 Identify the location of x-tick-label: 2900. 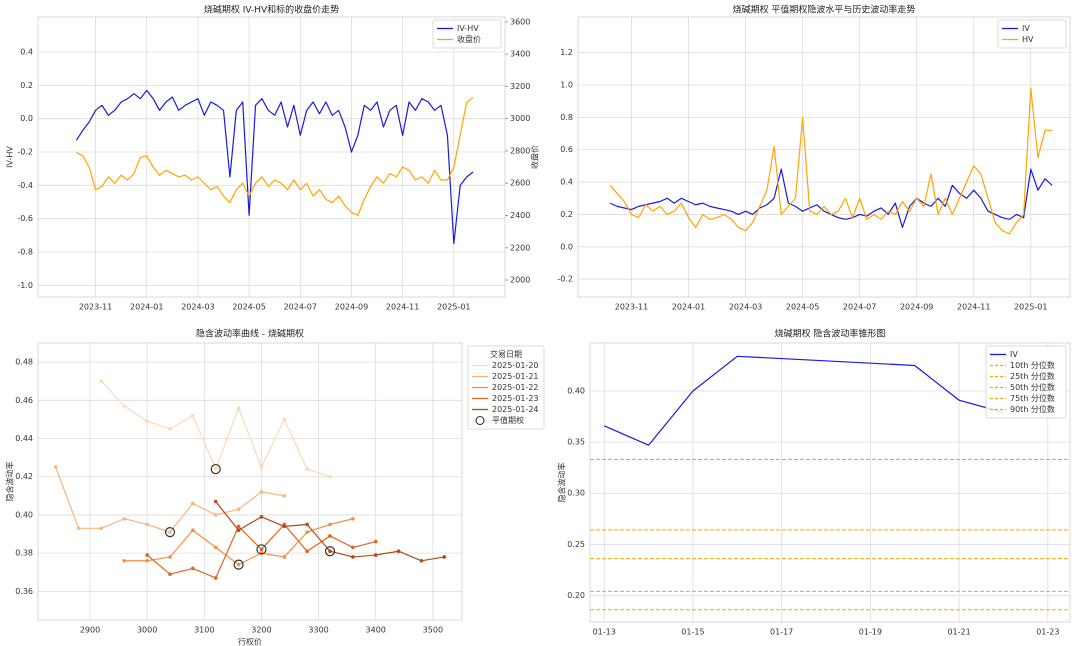
(90, 630).